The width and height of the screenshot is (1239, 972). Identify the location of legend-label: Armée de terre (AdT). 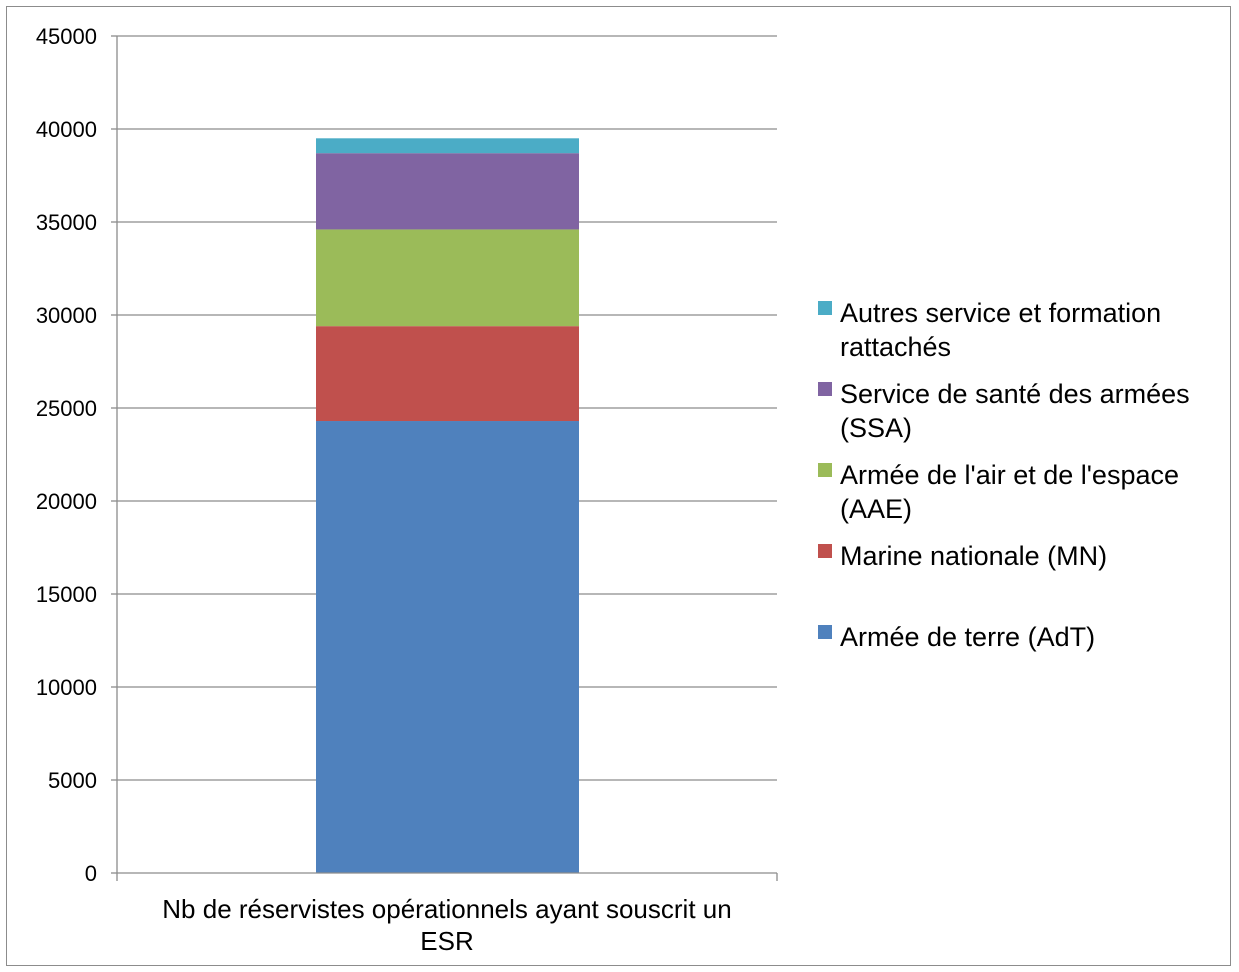
(967, 637).